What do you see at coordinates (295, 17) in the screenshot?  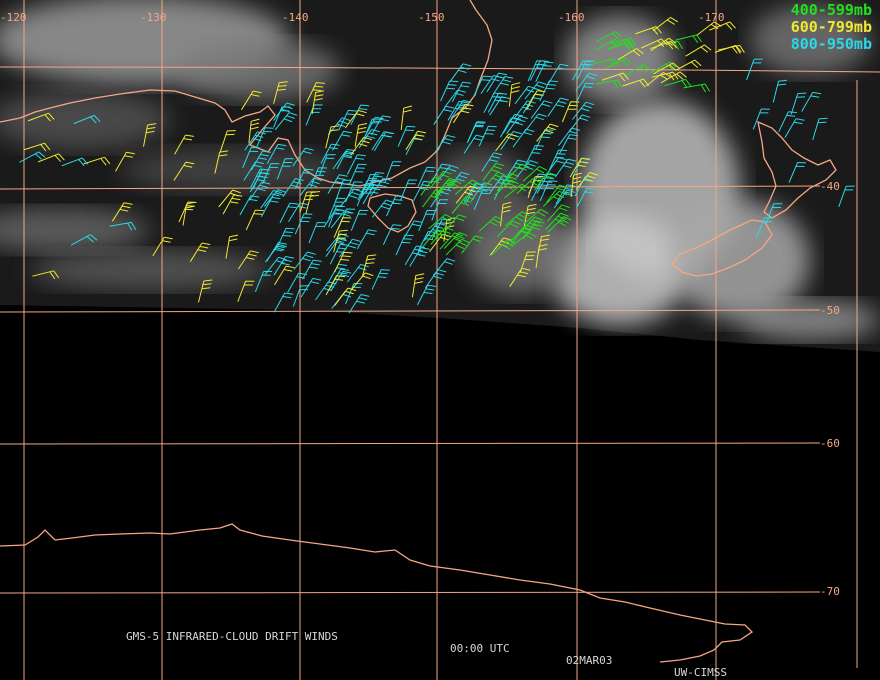 I see `lon-label-140: -140` at bounding box center [295, 17].